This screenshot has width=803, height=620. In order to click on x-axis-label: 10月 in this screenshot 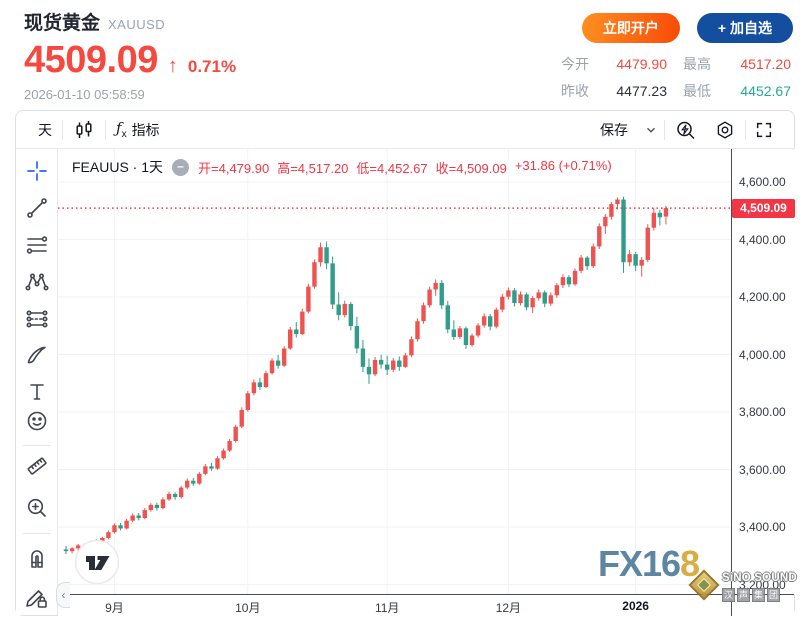, I will do `click(248, 608)`.